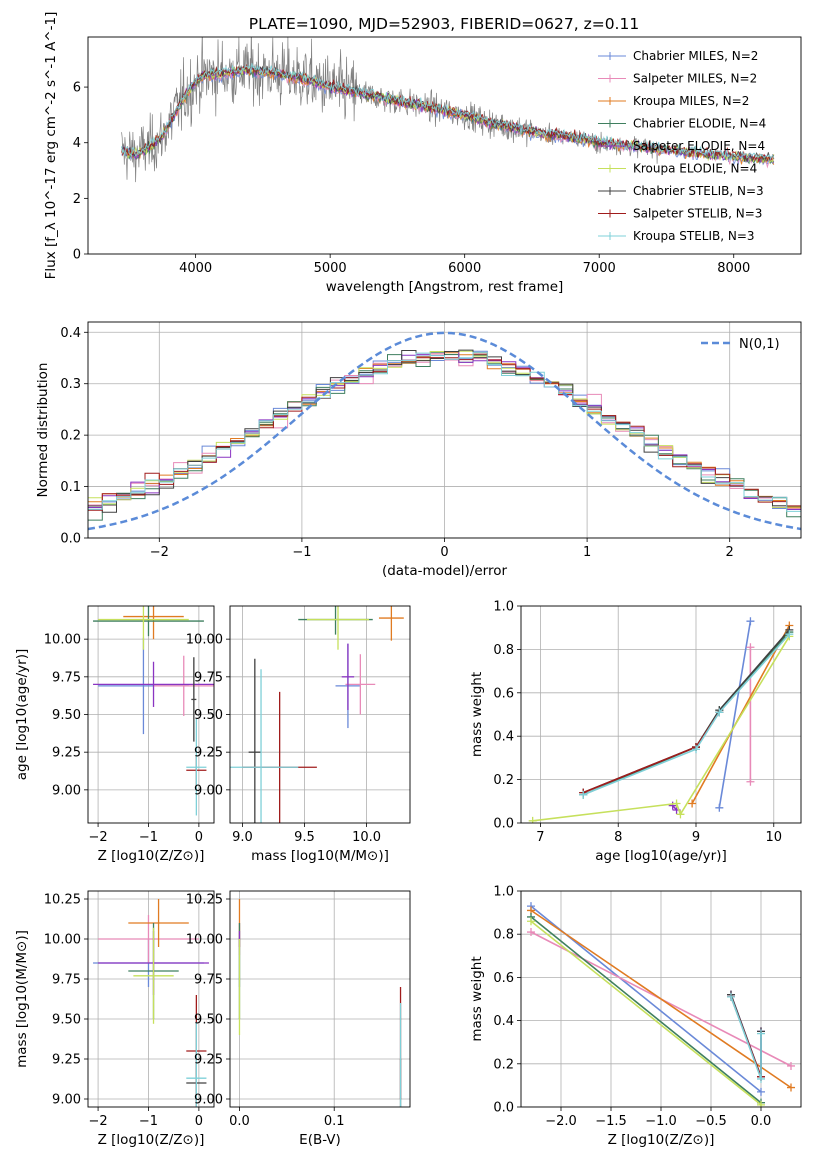  I want to click on age_vs_mass-frame, so click(320, 714).